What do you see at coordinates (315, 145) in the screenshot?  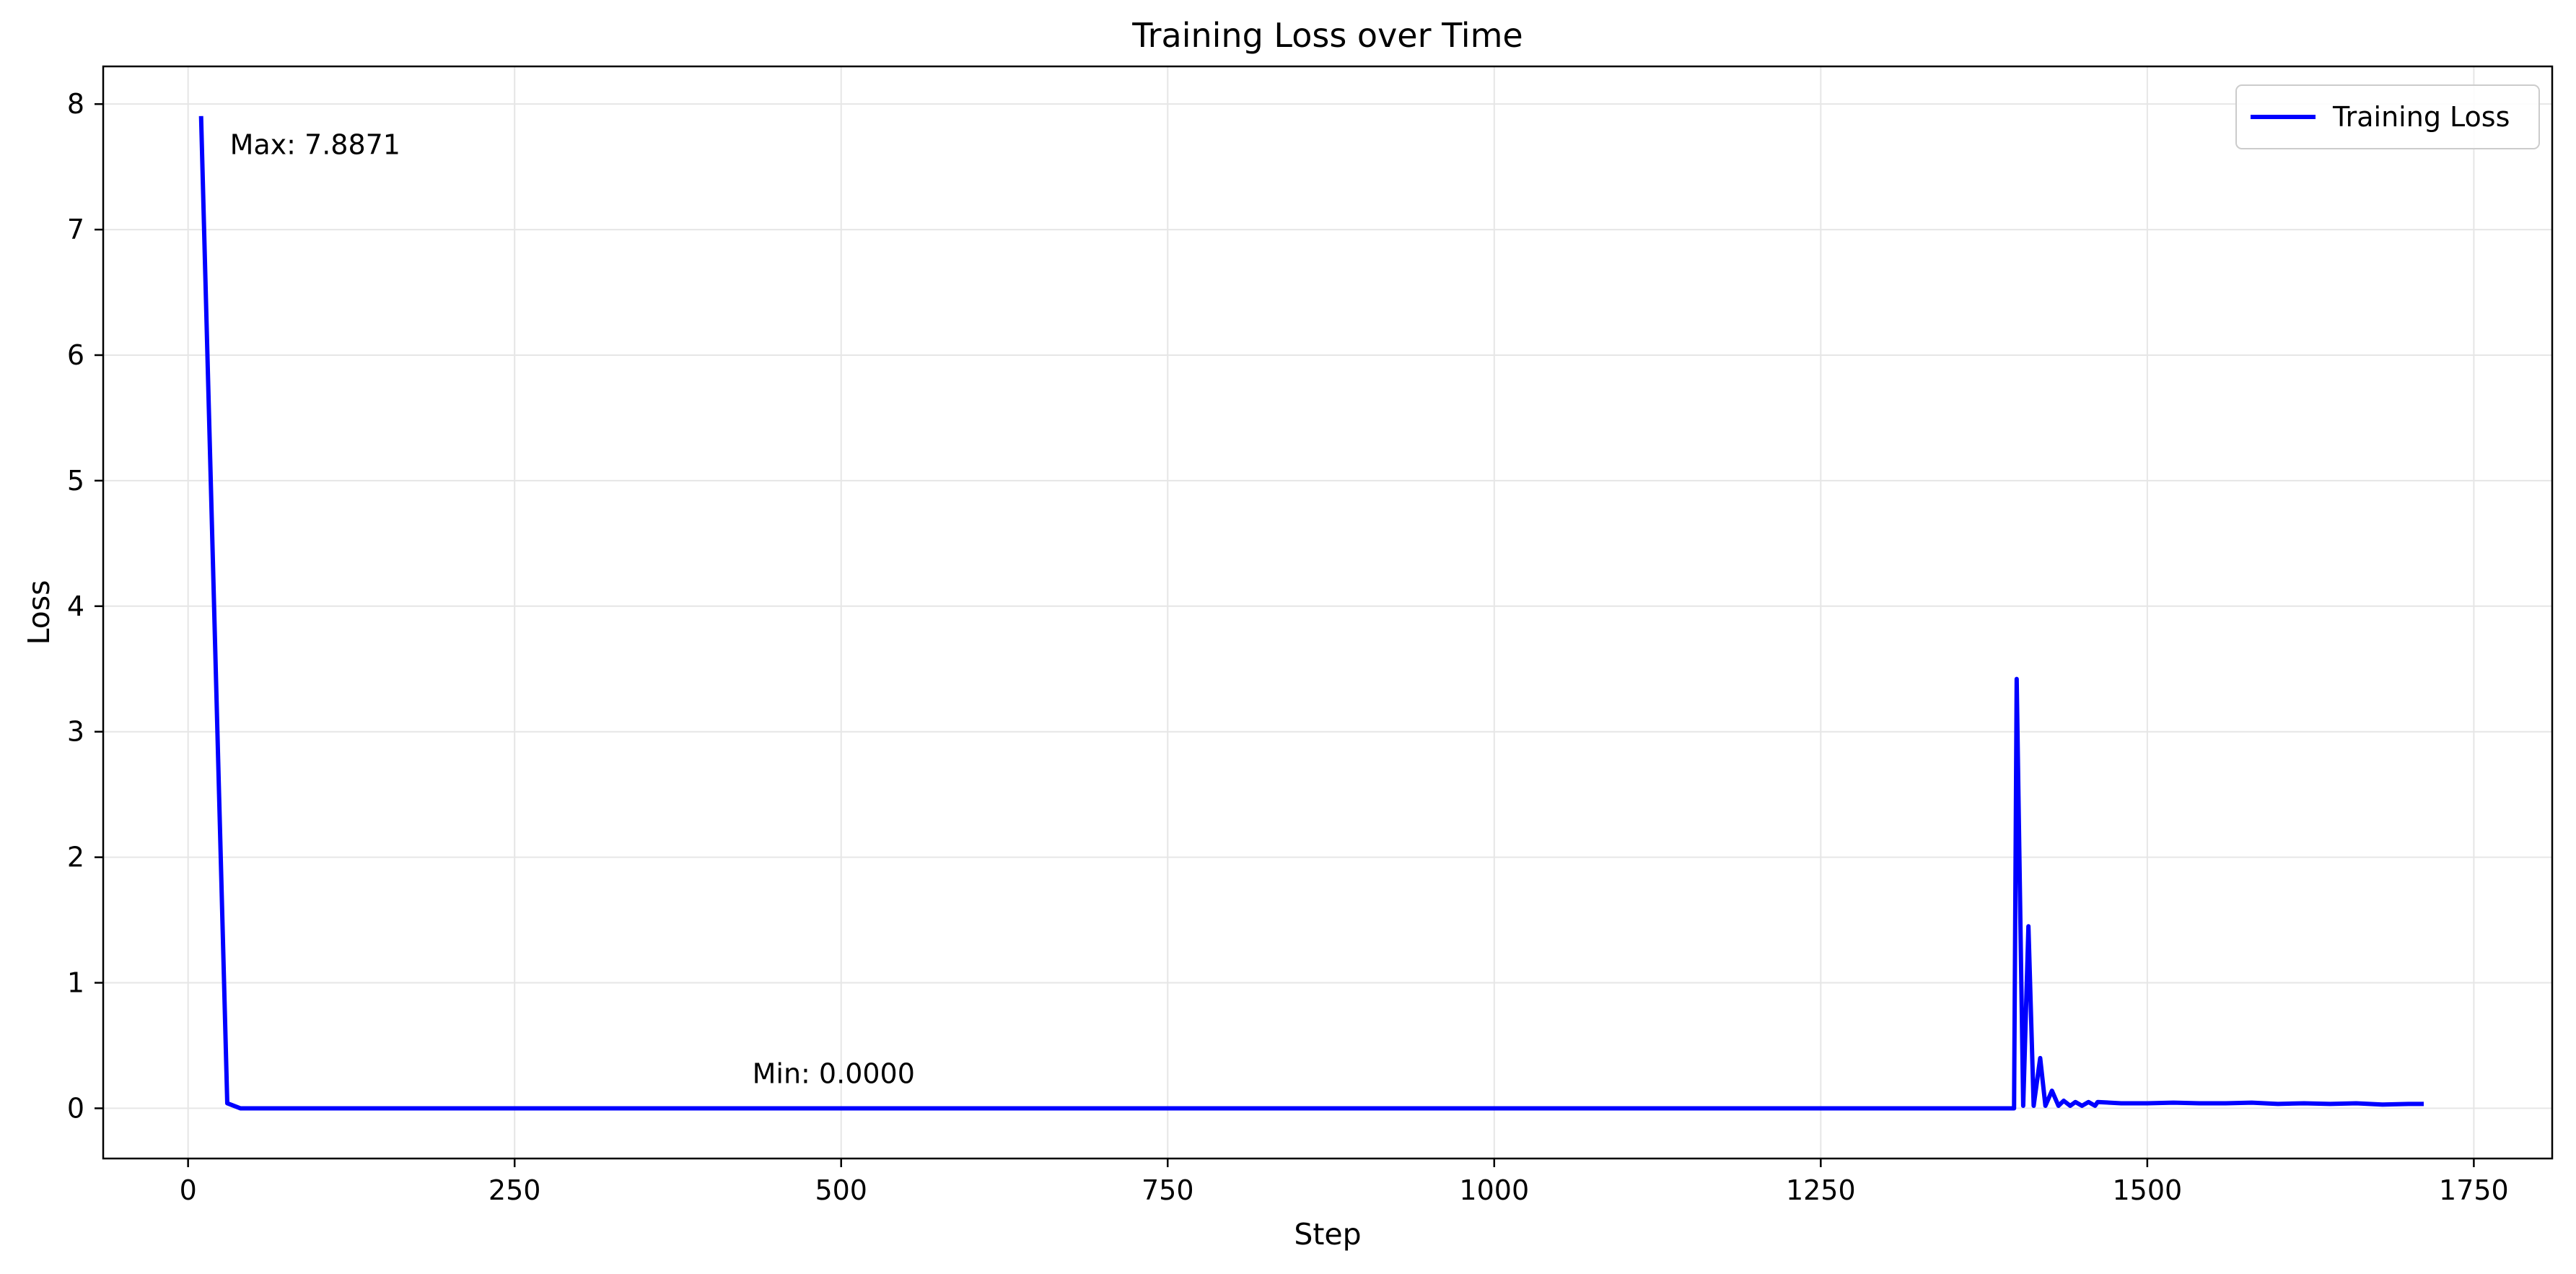 I see `annotation-label: Max: 7.8871` at bounding box center [315, 145].